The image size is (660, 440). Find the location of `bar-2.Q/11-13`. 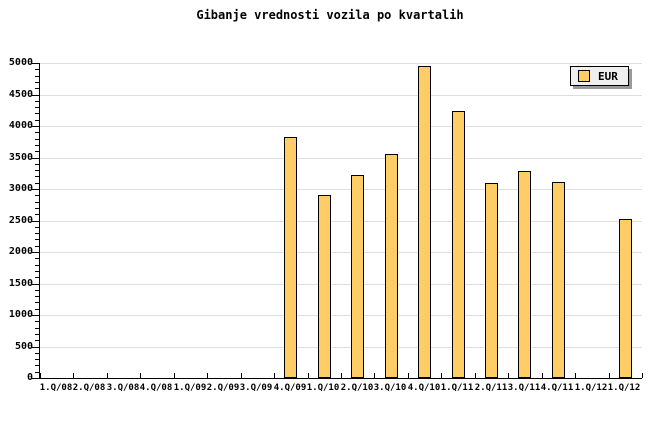

bar-2.Q/11-13 is located at coordinates (491, 280).